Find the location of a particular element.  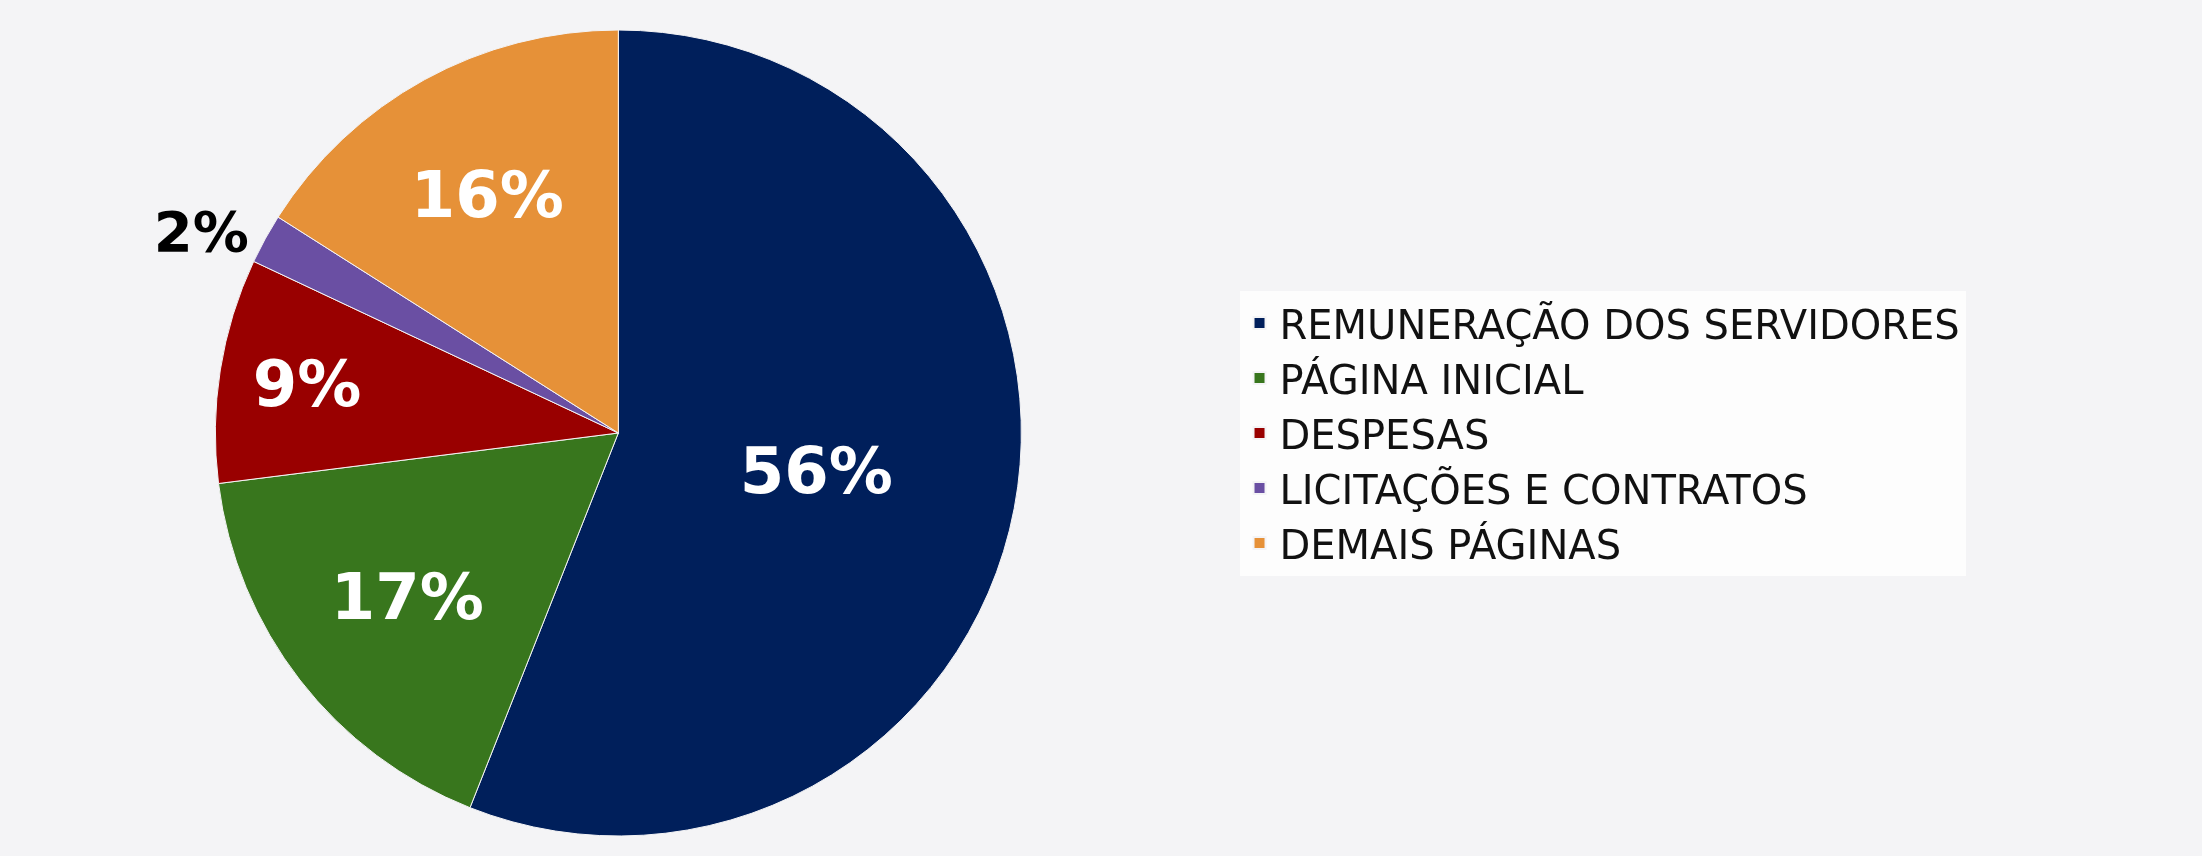

legend-label: DEMAIS PÁGINAS is located at coordinates (1450, 544).